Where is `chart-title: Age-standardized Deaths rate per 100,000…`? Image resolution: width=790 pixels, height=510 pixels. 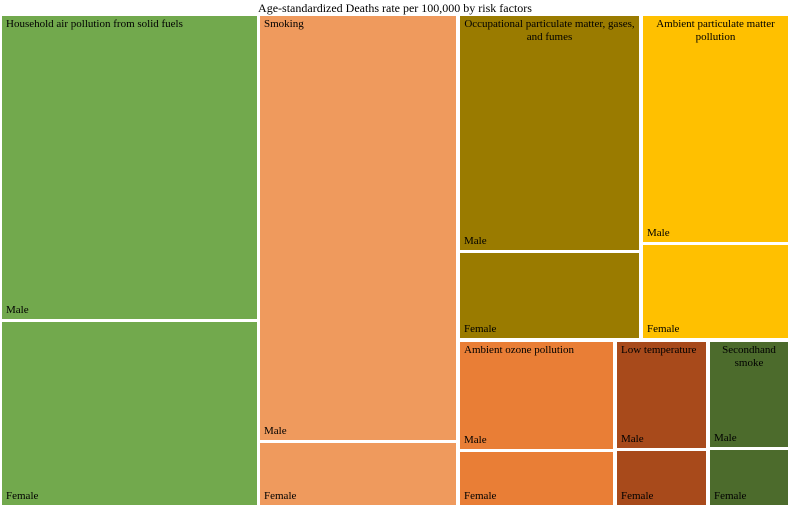
chart-title: Age-standardized Deaths rate per 100,000… is located at coordinates (395, 8).